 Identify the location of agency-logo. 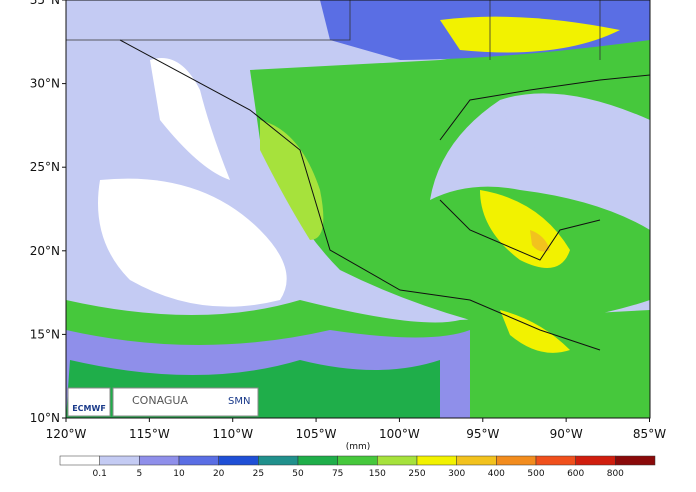
(185, 402).